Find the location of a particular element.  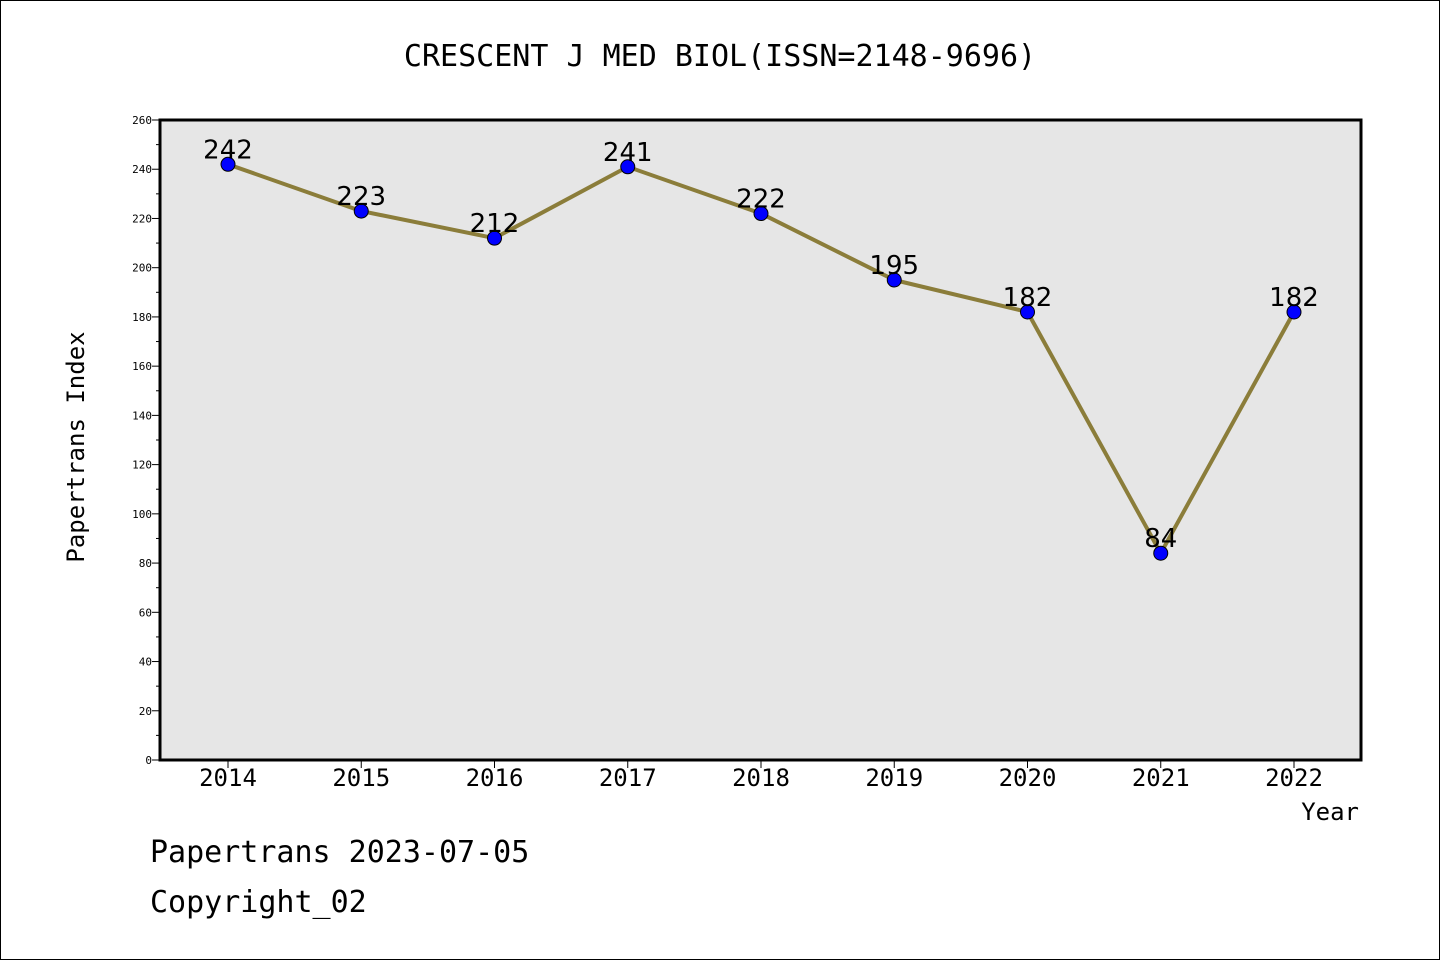

data-label: 222 is located at coordinates (761, 200).